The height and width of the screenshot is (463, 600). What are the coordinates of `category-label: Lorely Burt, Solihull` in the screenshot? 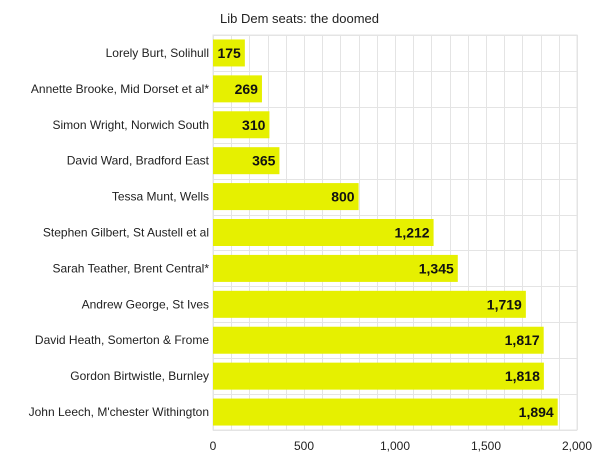 It's located at (157, 53).